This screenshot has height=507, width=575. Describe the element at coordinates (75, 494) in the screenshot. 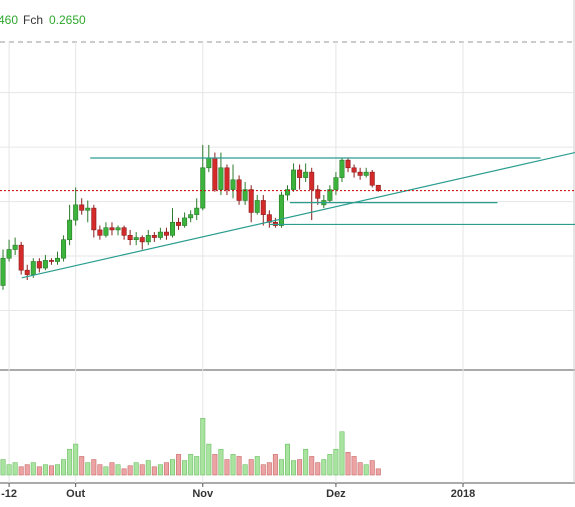

I see `x-tick-label: Out` at that location.